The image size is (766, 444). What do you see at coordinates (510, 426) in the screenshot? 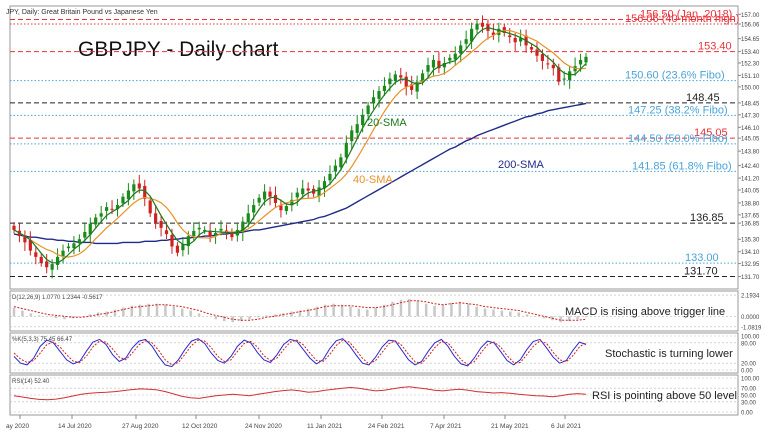
I see `time-tick-label: 21 May 2021` at bounding box center [510, 426].